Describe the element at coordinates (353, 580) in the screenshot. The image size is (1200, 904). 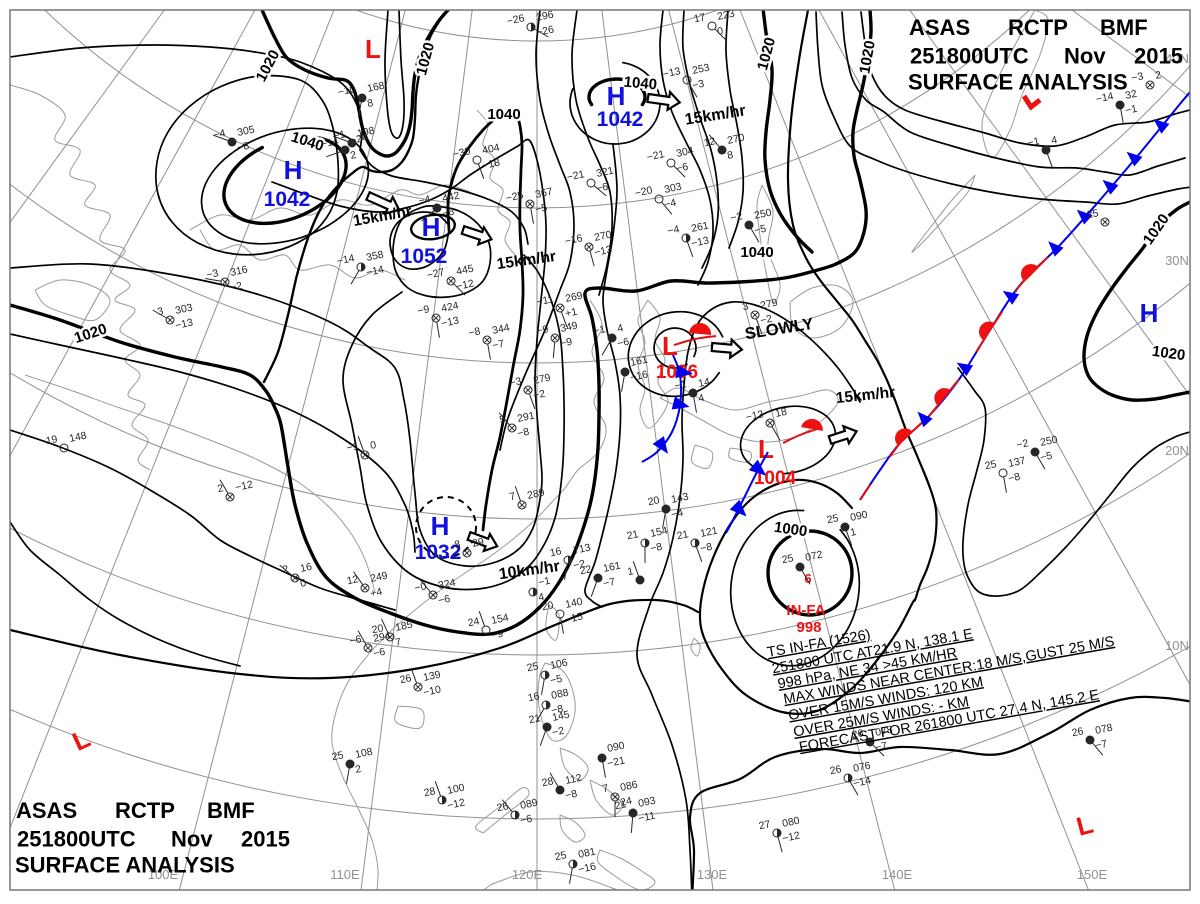
I see `svg-text: 12` at that location.